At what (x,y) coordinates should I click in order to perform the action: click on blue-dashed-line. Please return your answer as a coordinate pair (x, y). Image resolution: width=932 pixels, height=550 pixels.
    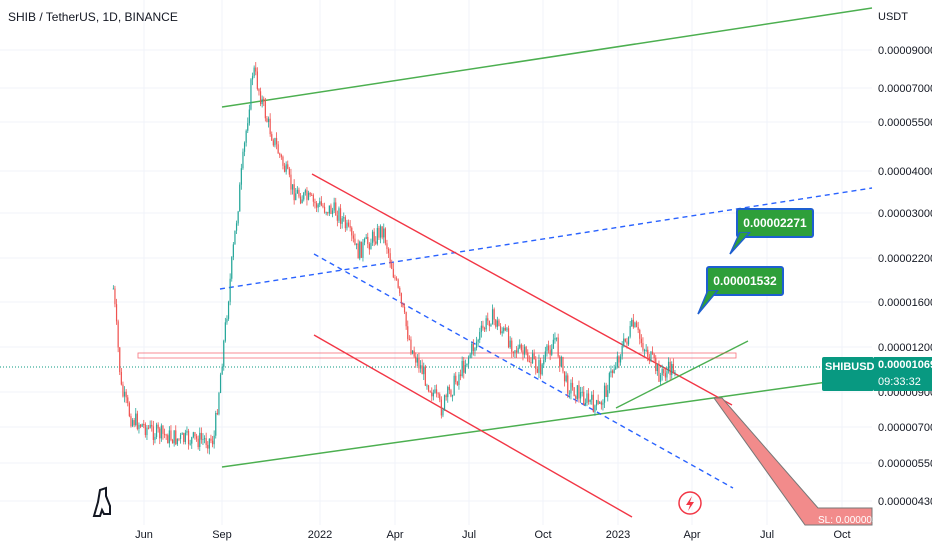
    Looking at the image, I should click on (546, 238).